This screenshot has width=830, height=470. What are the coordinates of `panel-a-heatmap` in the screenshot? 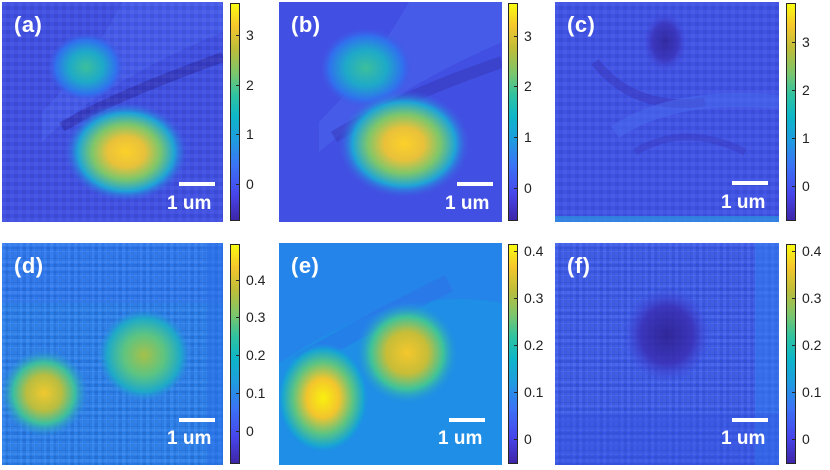 It's located at (112, 112).